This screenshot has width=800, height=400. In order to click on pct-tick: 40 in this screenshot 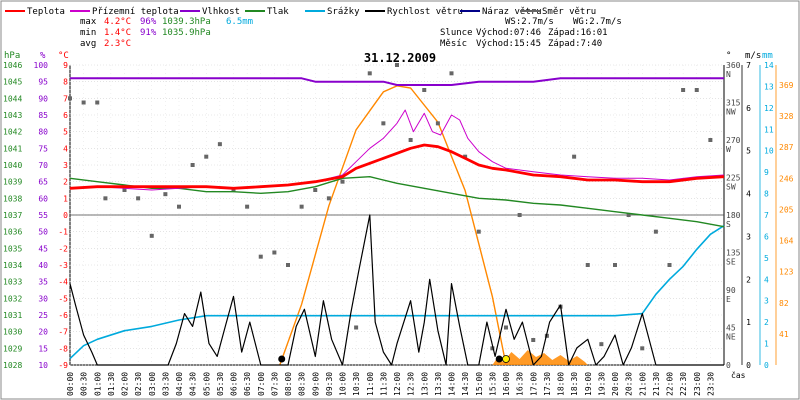, I will do `click(43, 265)`.